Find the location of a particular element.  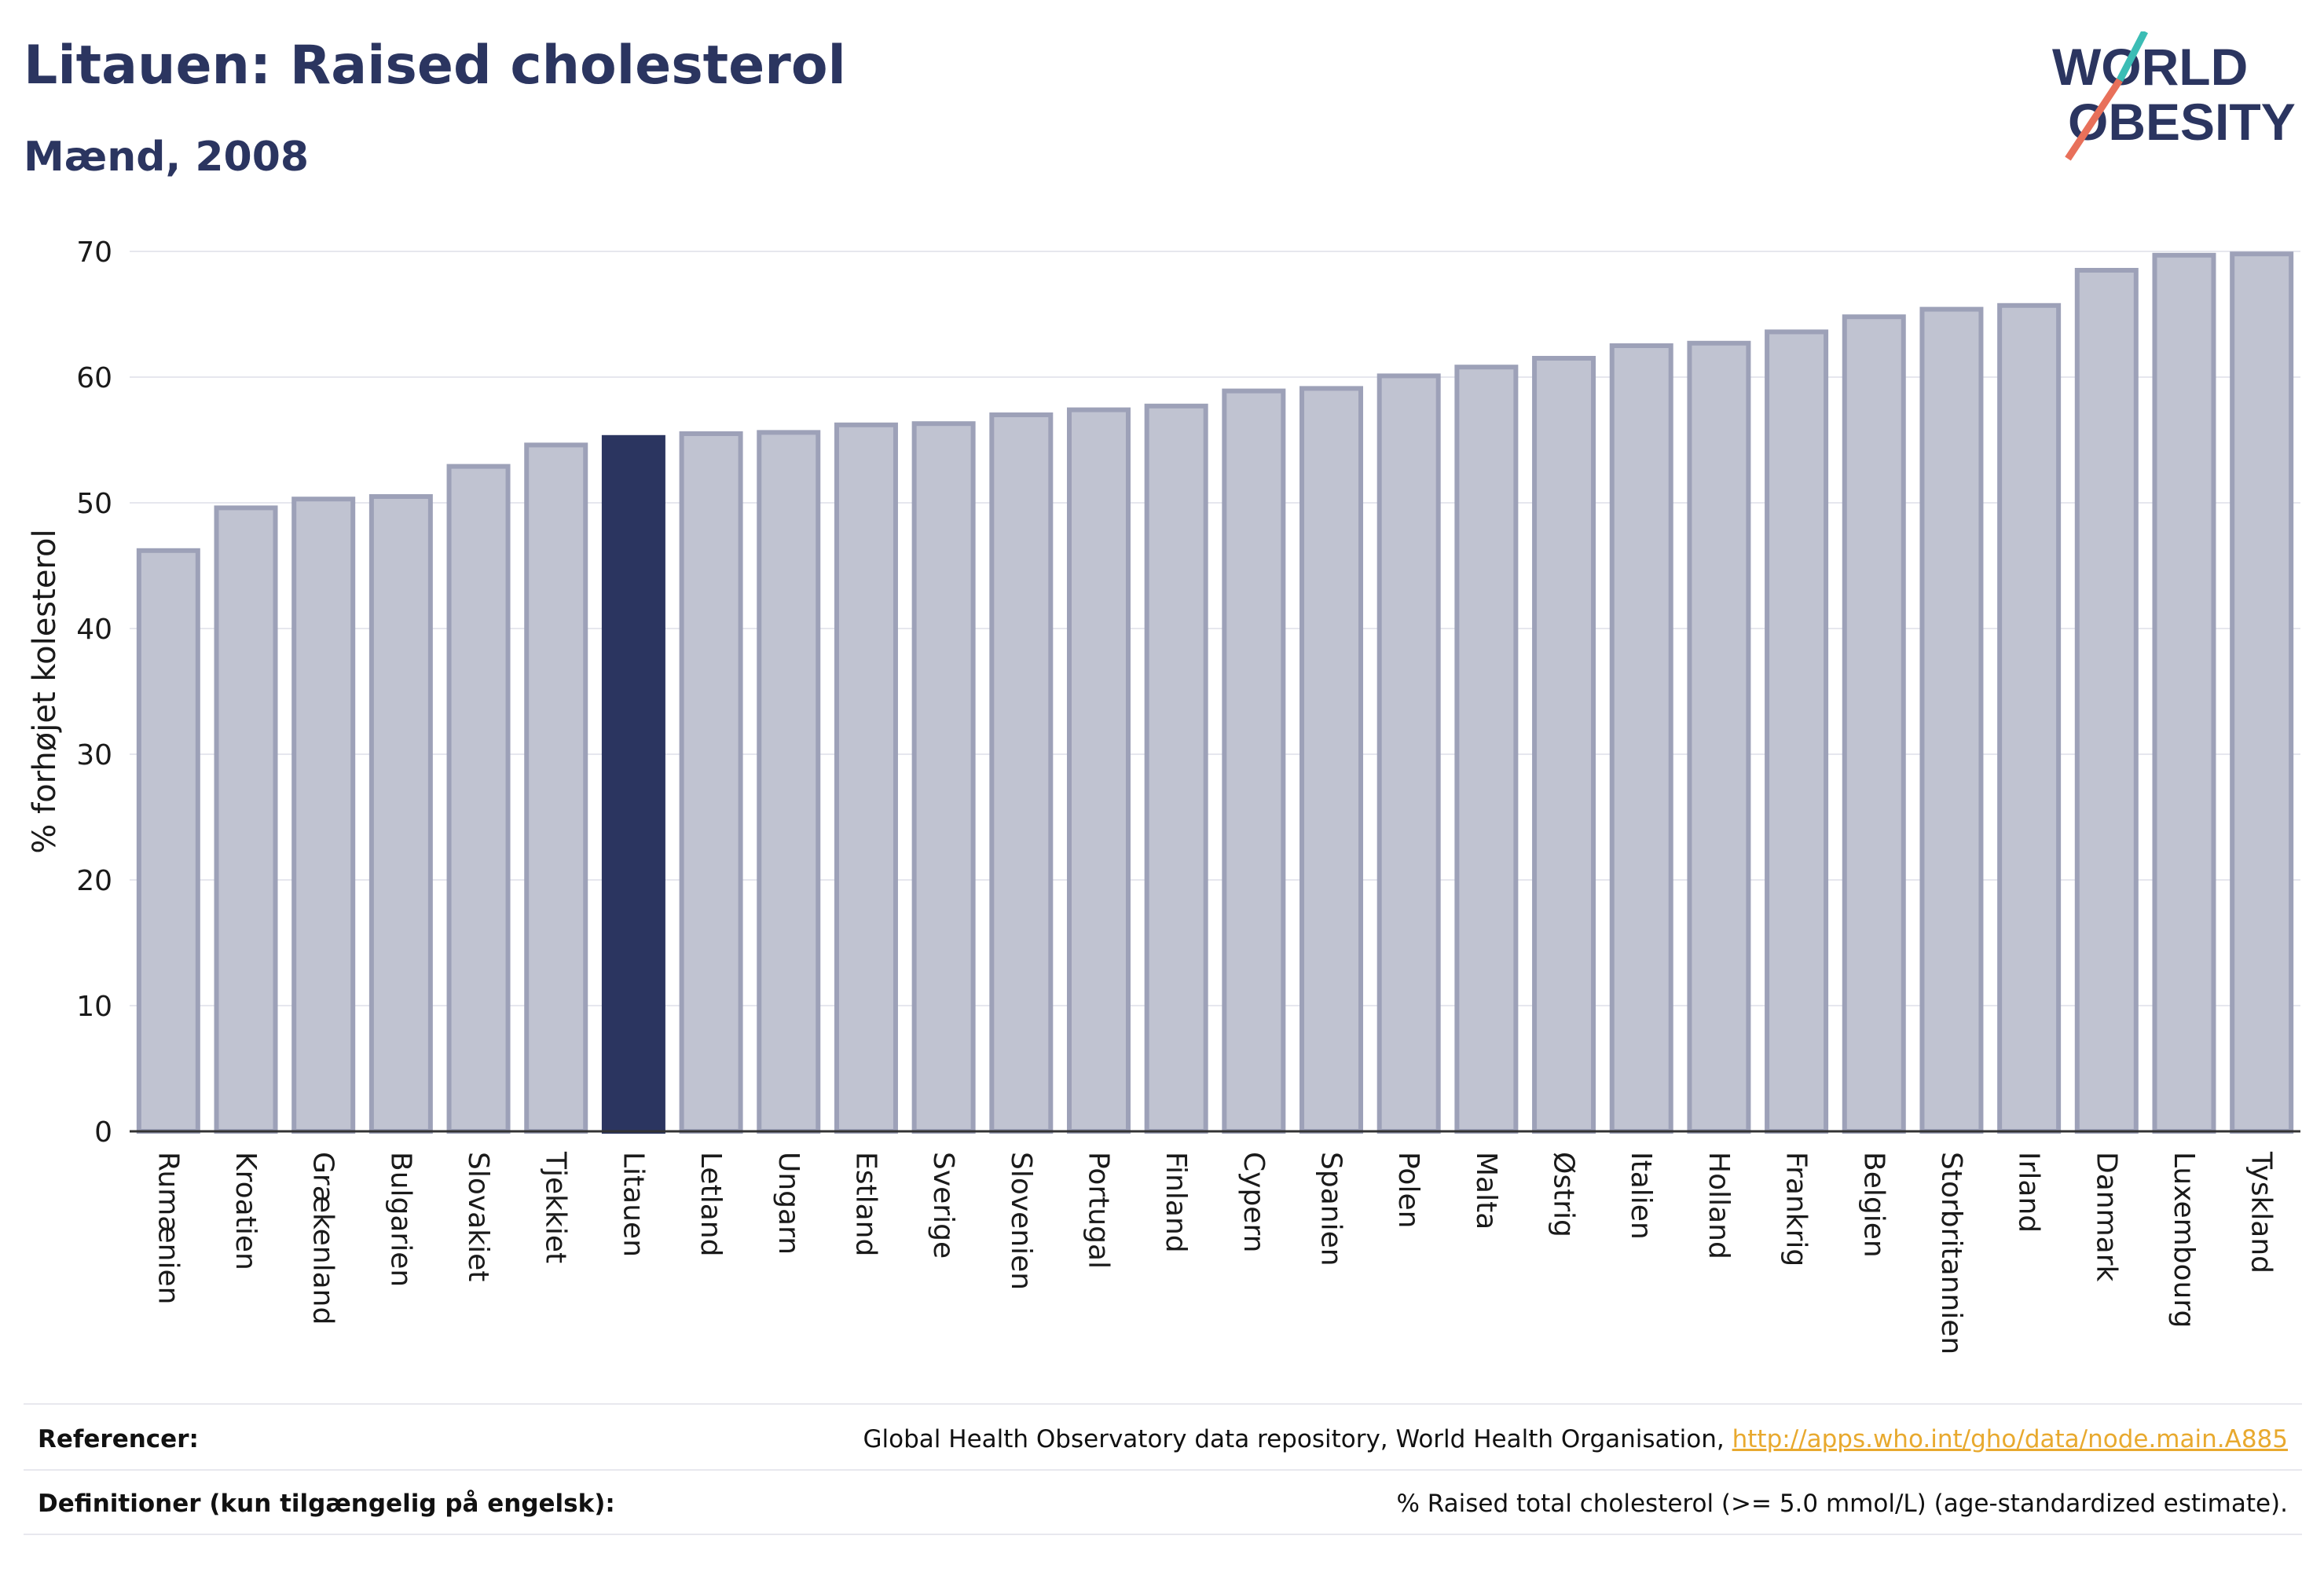

footer-divider-middle is located at coordinates (1163, 1470).